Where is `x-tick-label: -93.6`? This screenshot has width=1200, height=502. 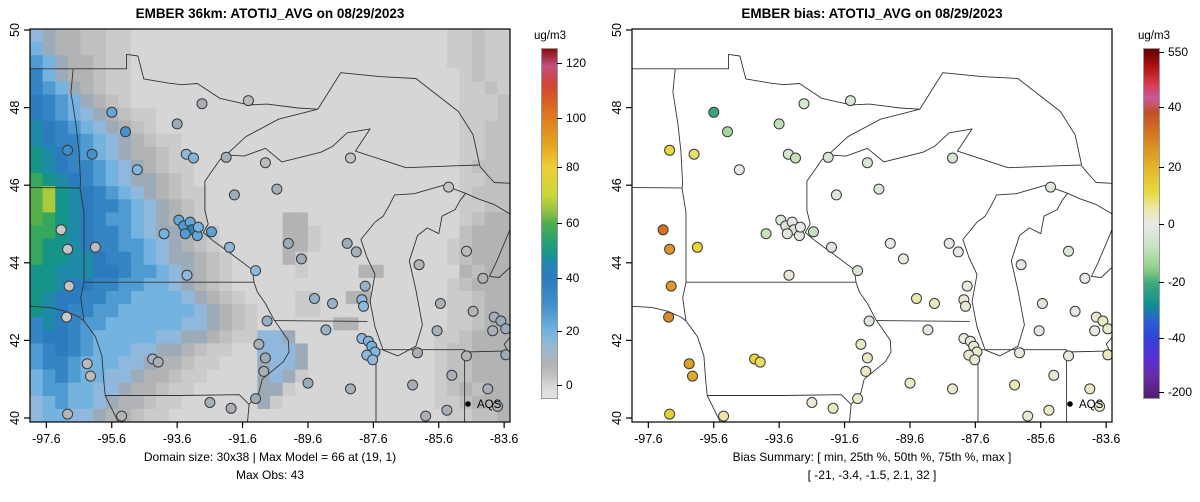 x-tick-label: -93.6 is located at coordinates (779, 439).